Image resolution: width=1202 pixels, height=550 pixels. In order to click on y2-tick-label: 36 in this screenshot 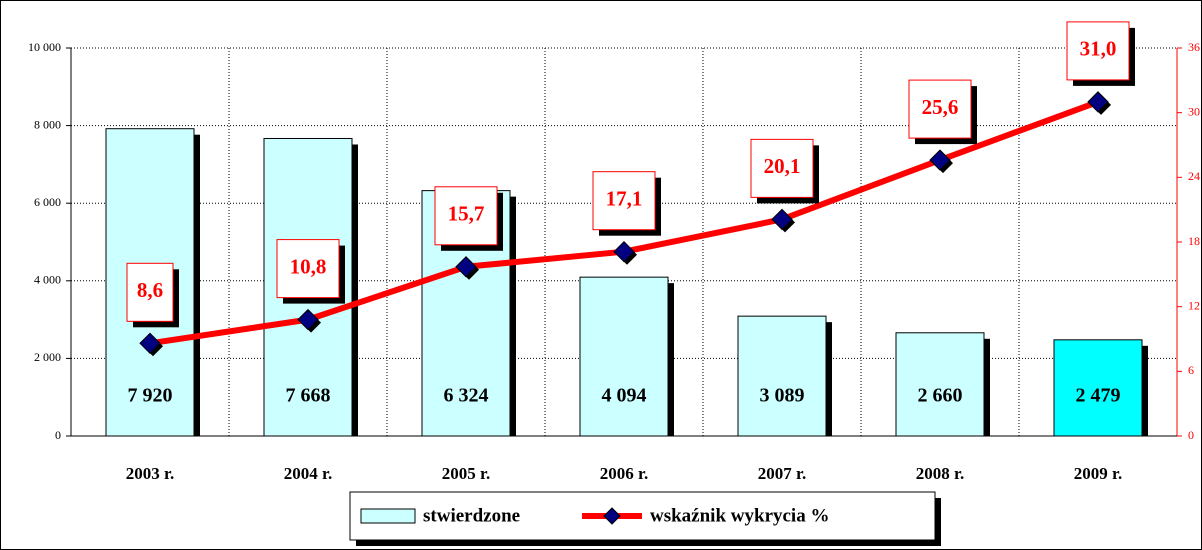, I will do `click(1194, 47)`.